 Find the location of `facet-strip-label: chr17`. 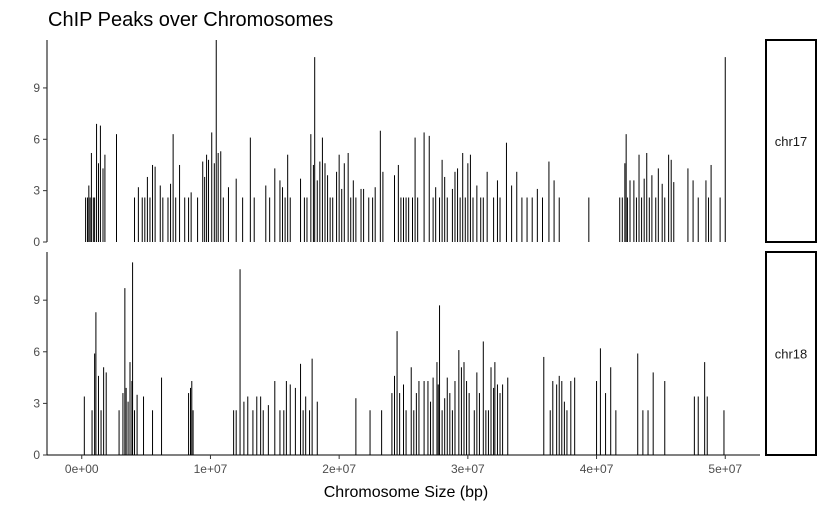

facet-strip-label: chr17 is located at coordinates (791, 141).